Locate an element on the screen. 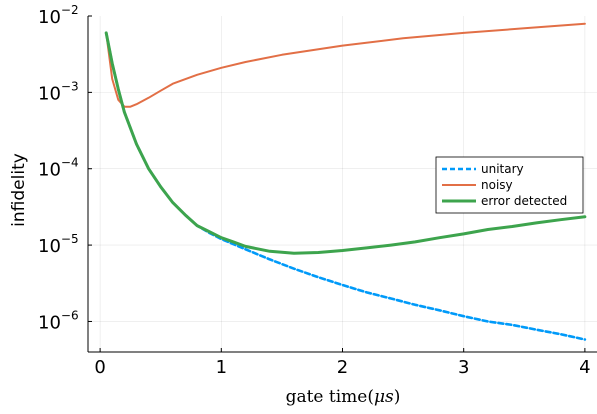  y-ticks: 10⁻² 10⁻³ 10⁻⁴ 10⁻⁵ 10⁻⁶ is located at coordinates (65, 168).